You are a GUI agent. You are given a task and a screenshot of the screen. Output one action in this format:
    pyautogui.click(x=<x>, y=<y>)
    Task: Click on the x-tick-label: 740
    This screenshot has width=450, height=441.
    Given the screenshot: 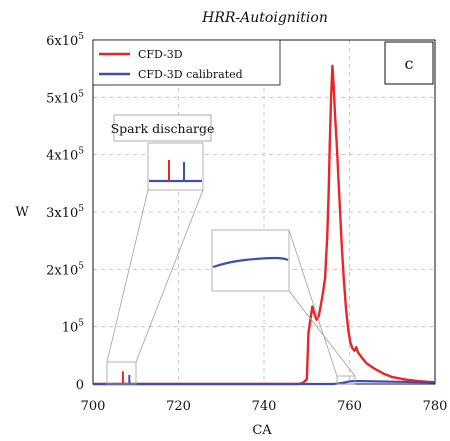 What is the action you would take?
    pyautogui.click(x=264, y=406)
    